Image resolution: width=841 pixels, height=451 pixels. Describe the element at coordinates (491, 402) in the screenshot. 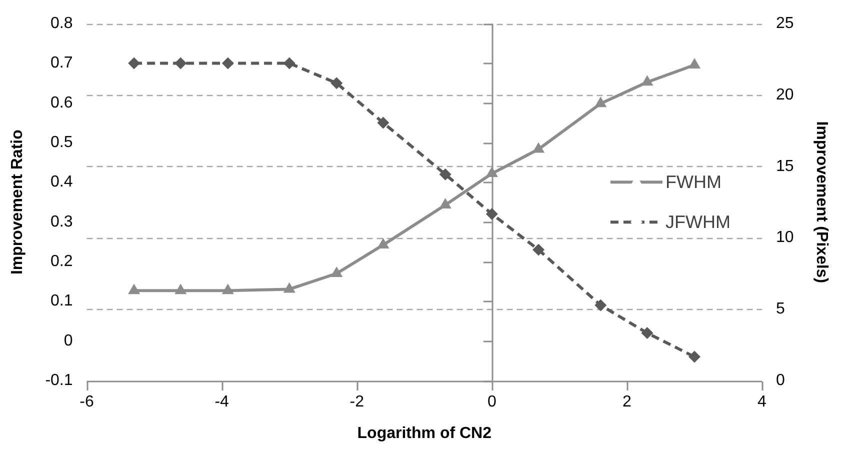

I see `x-tick-label: 0` at that location.